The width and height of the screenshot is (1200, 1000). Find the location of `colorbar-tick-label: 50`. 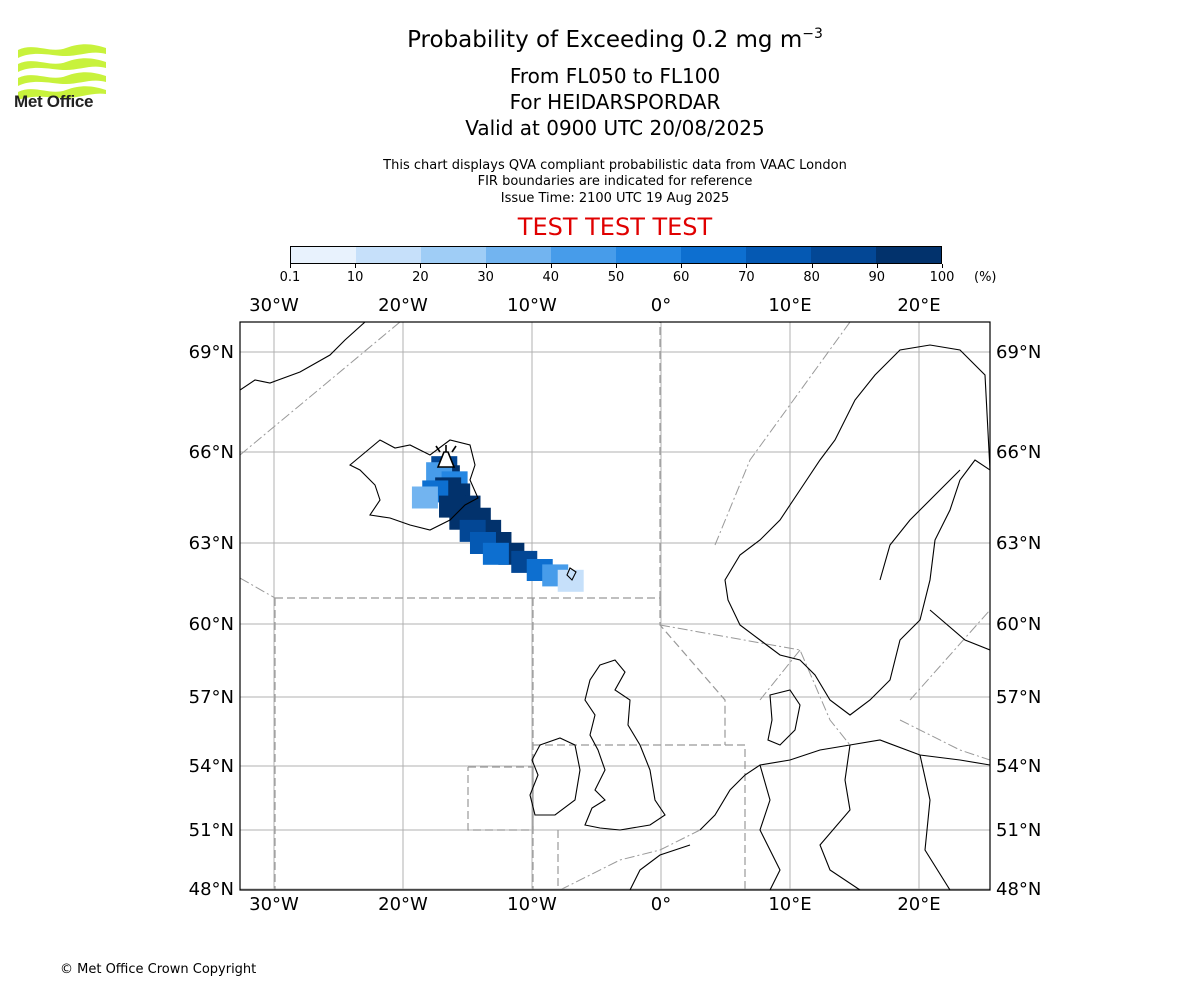

colorbar-tick-label: 50 is located at coordinates (616, 277).